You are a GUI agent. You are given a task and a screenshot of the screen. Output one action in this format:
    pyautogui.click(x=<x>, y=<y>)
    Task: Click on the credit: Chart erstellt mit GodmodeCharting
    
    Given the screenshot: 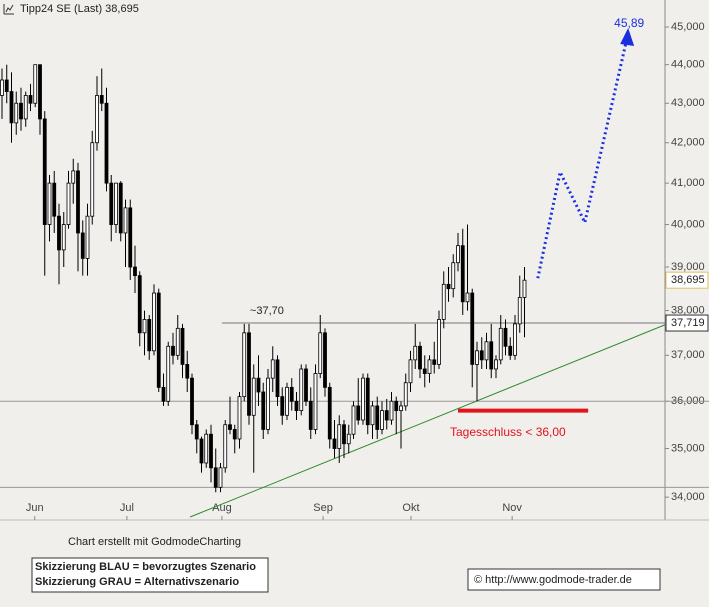 What is the action you would take?
    pyautogui.click(x=154, y=542)
    